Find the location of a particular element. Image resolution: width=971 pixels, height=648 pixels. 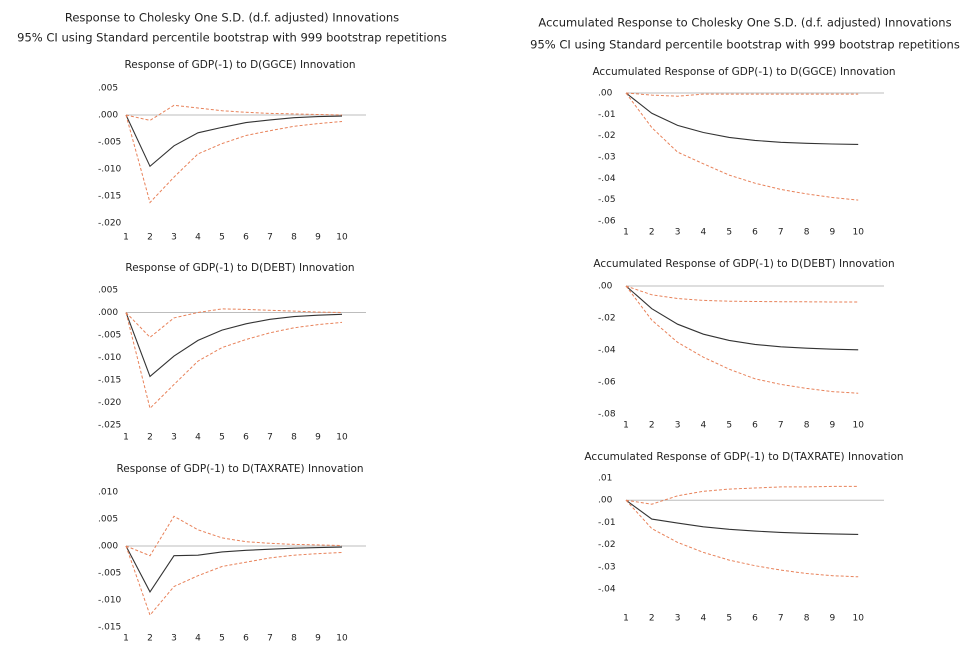

y-tick-label: .010 is located at coordinates (108, 493).